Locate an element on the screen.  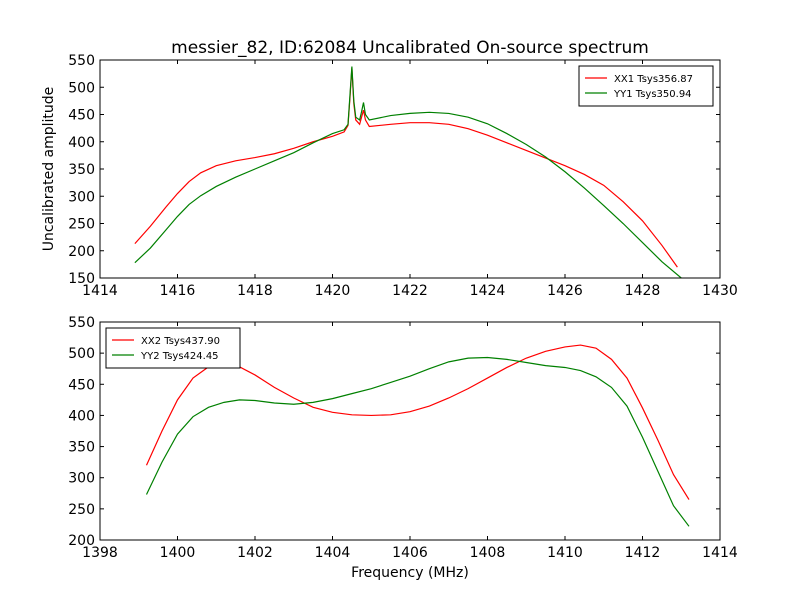
x-tick-label: 1428 is located at coordinates (643, 291).